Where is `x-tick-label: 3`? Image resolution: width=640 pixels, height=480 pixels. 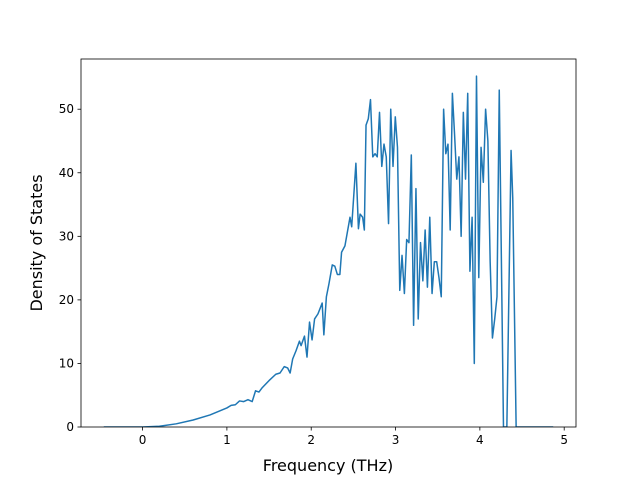 x-tick-label: 3 is located at coordinates (396, 440).